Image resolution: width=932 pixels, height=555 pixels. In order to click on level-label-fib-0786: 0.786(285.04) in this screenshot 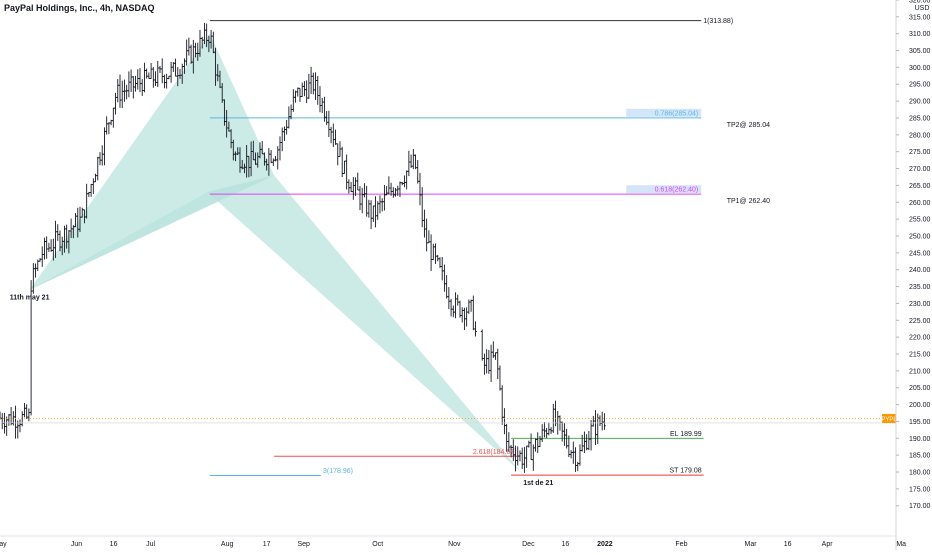, I will do `click(677, 113)`.